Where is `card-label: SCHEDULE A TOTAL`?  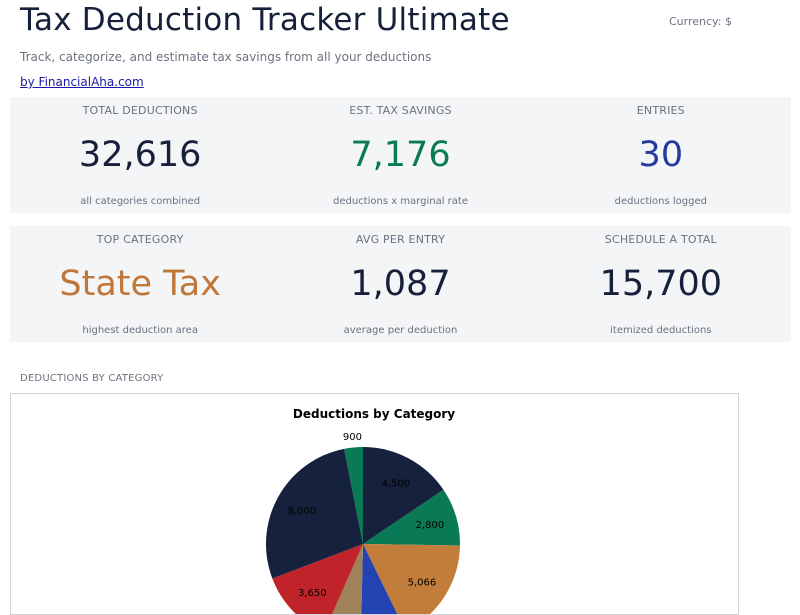
card-label: SCHEDULE A TOTAL is located at coordinates (660, 239).